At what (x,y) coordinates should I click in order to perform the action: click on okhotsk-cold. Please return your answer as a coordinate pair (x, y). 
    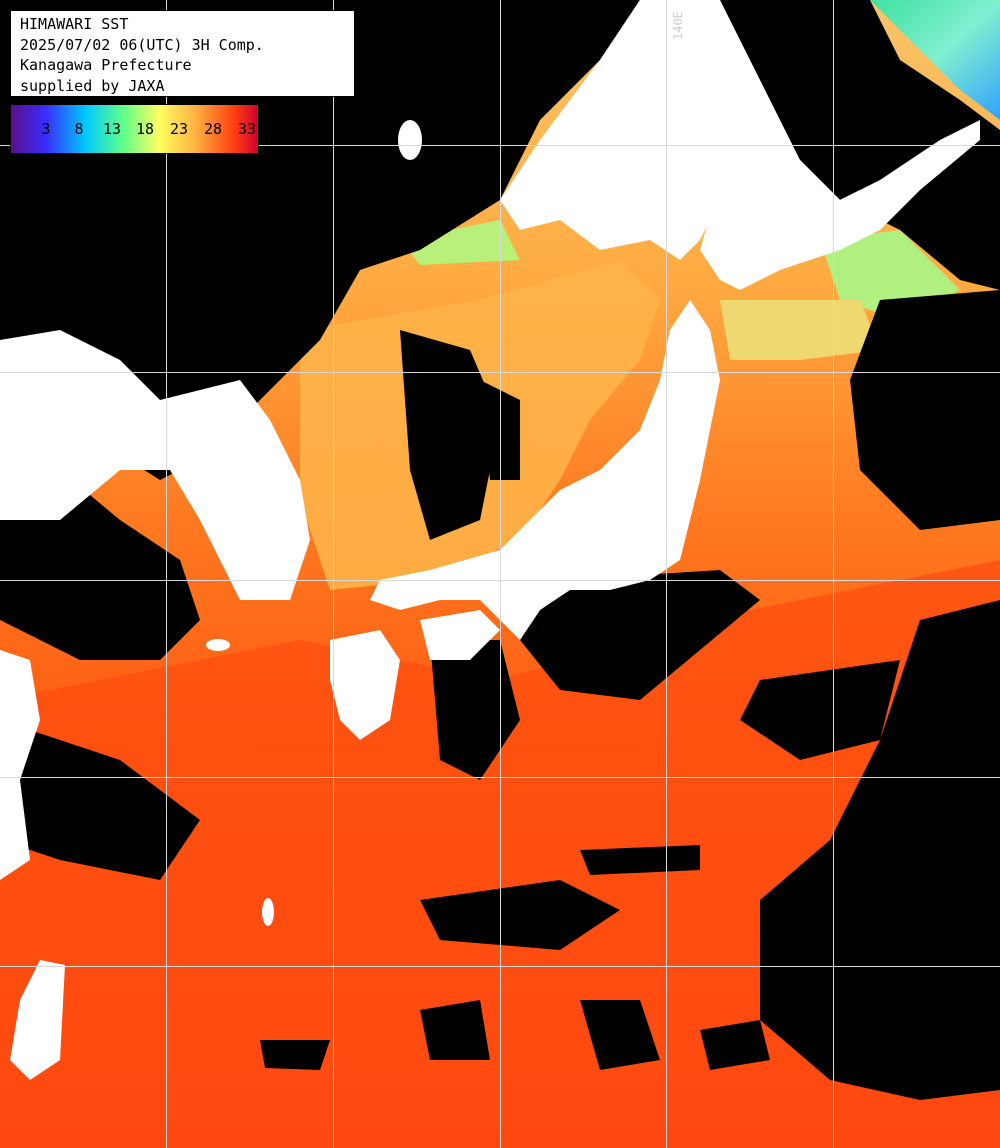
    Looking at the image, I should click on (935, 60).